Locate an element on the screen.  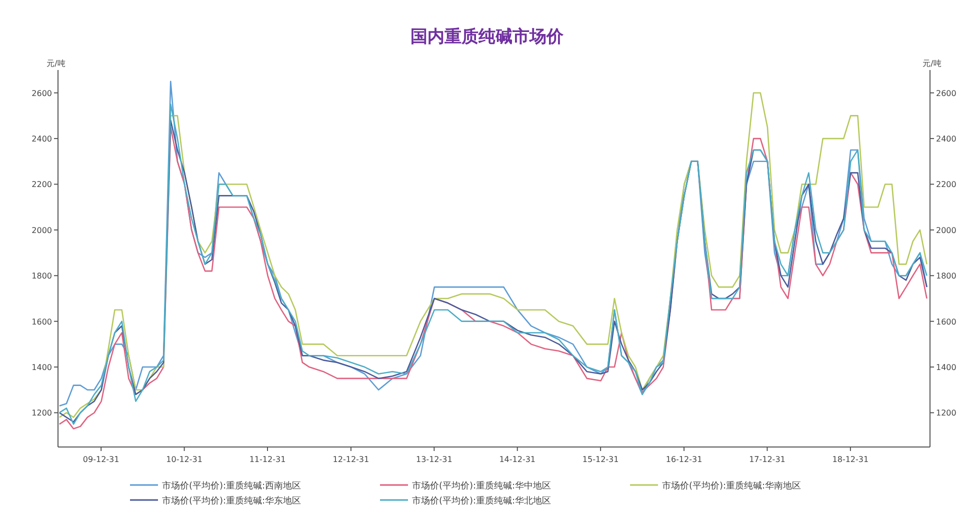
x-tick-label: 14-12-31 is located at coordinates (517, 459).